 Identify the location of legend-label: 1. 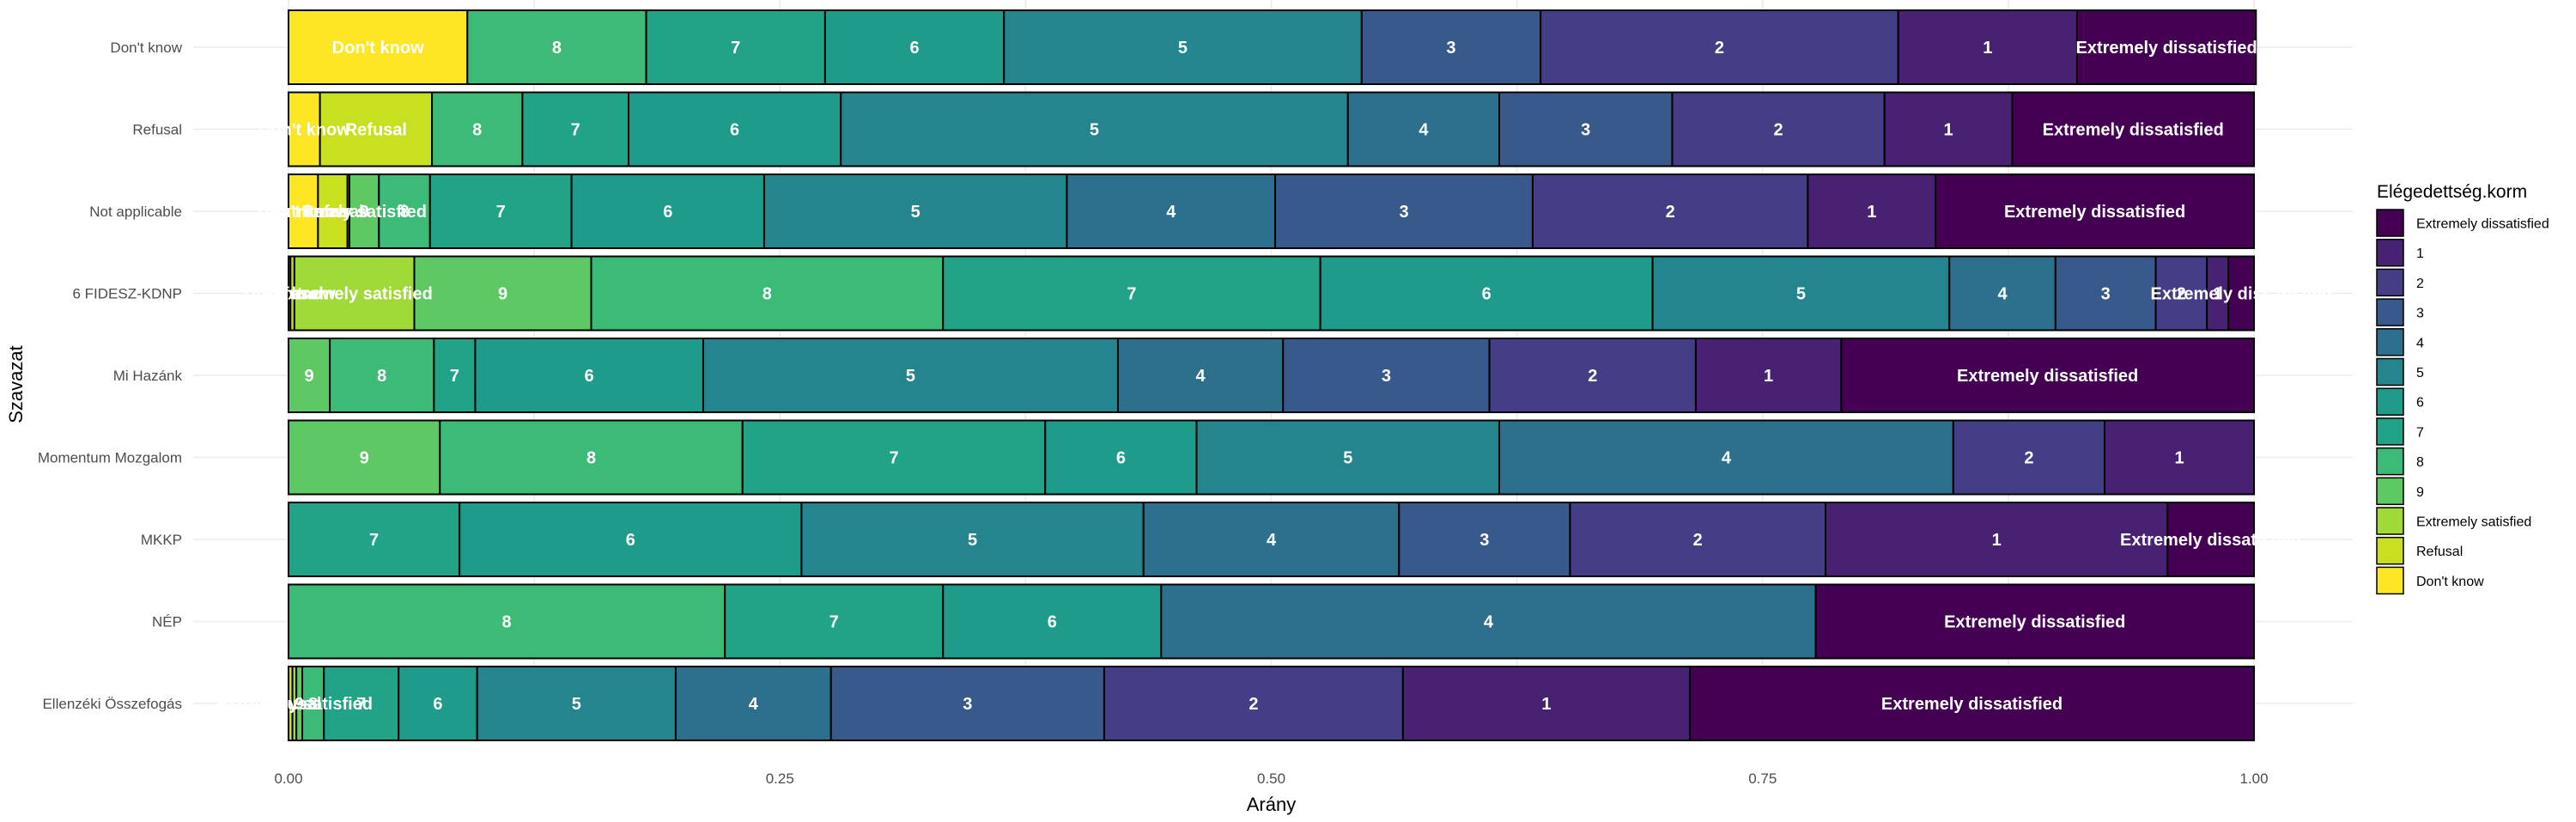
(2420, 254).